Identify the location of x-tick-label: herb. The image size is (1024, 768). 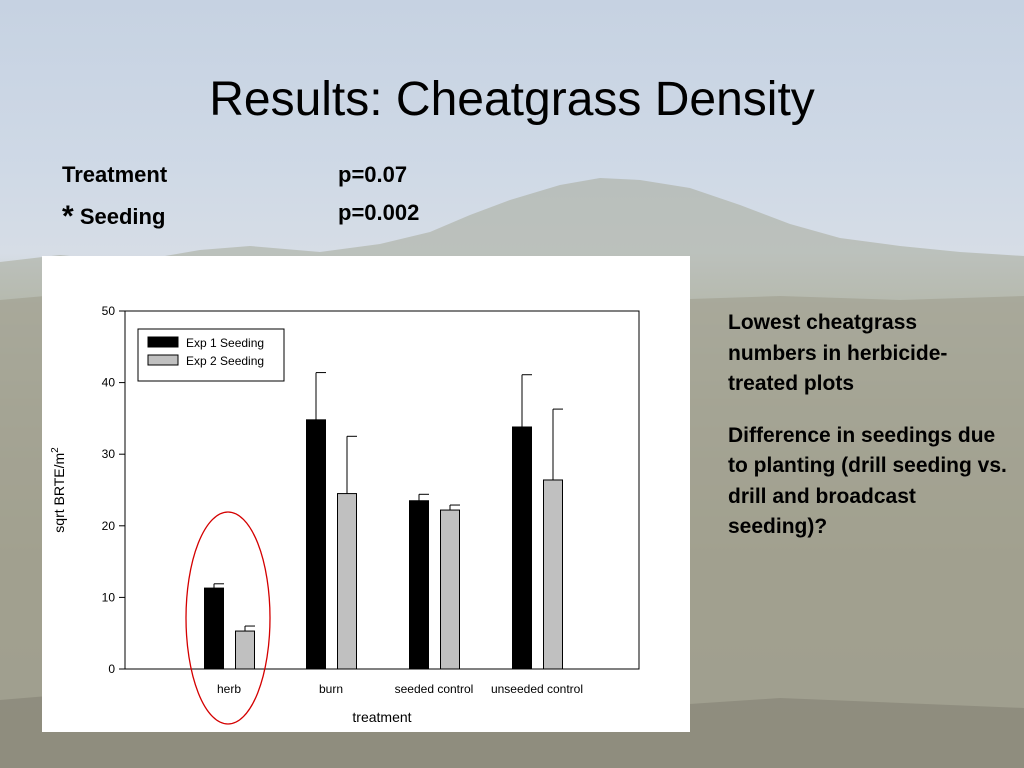
(229, 689).